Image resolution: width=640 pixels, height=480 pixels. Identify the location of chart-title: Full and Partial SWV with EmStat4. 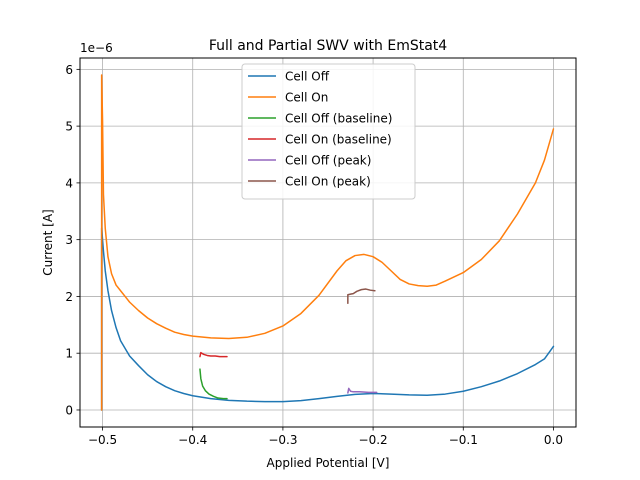
(328, 46).